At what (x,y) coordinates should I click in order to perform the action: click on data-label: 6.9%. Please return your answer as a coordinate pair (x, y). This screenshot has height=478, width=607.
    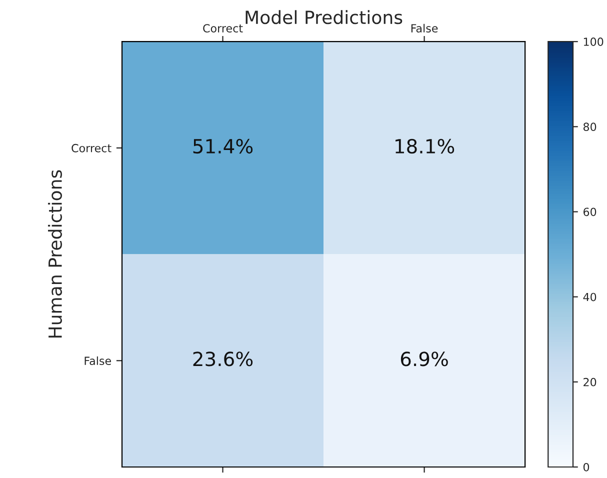
    Looking at the image, I should click on (424, 359).